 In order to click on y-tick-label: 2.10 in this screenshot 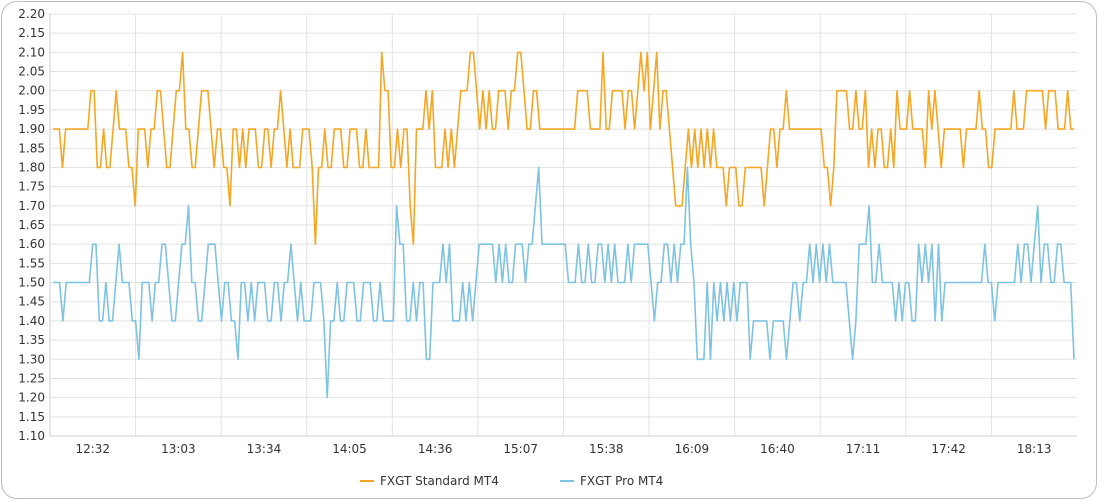, I will do `click(31, 52)`.